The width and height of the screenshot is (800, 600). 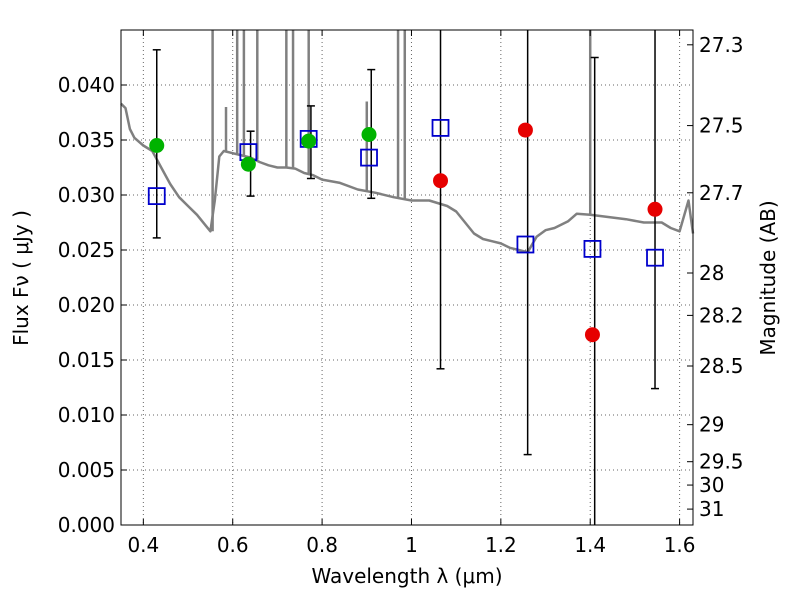 I want to click on y-tick-label: 0.030, so click(x=86, y=195).